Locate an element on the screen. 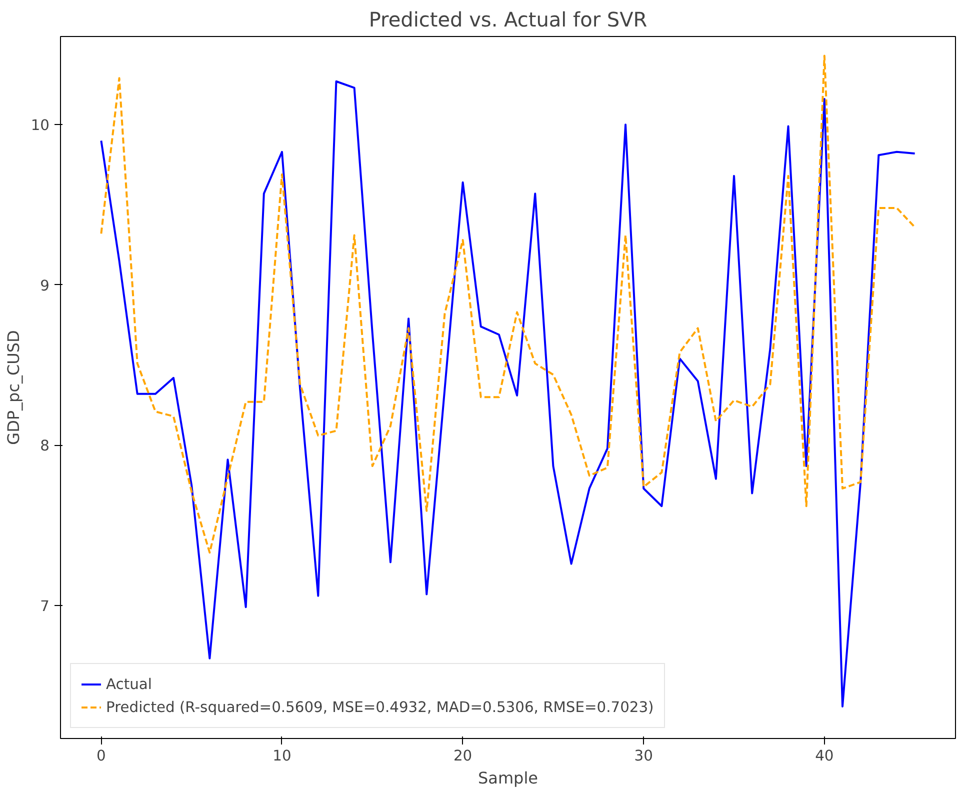  chart-title: Predicted vs. Actual for SVR is located at coordinates (508, 20).